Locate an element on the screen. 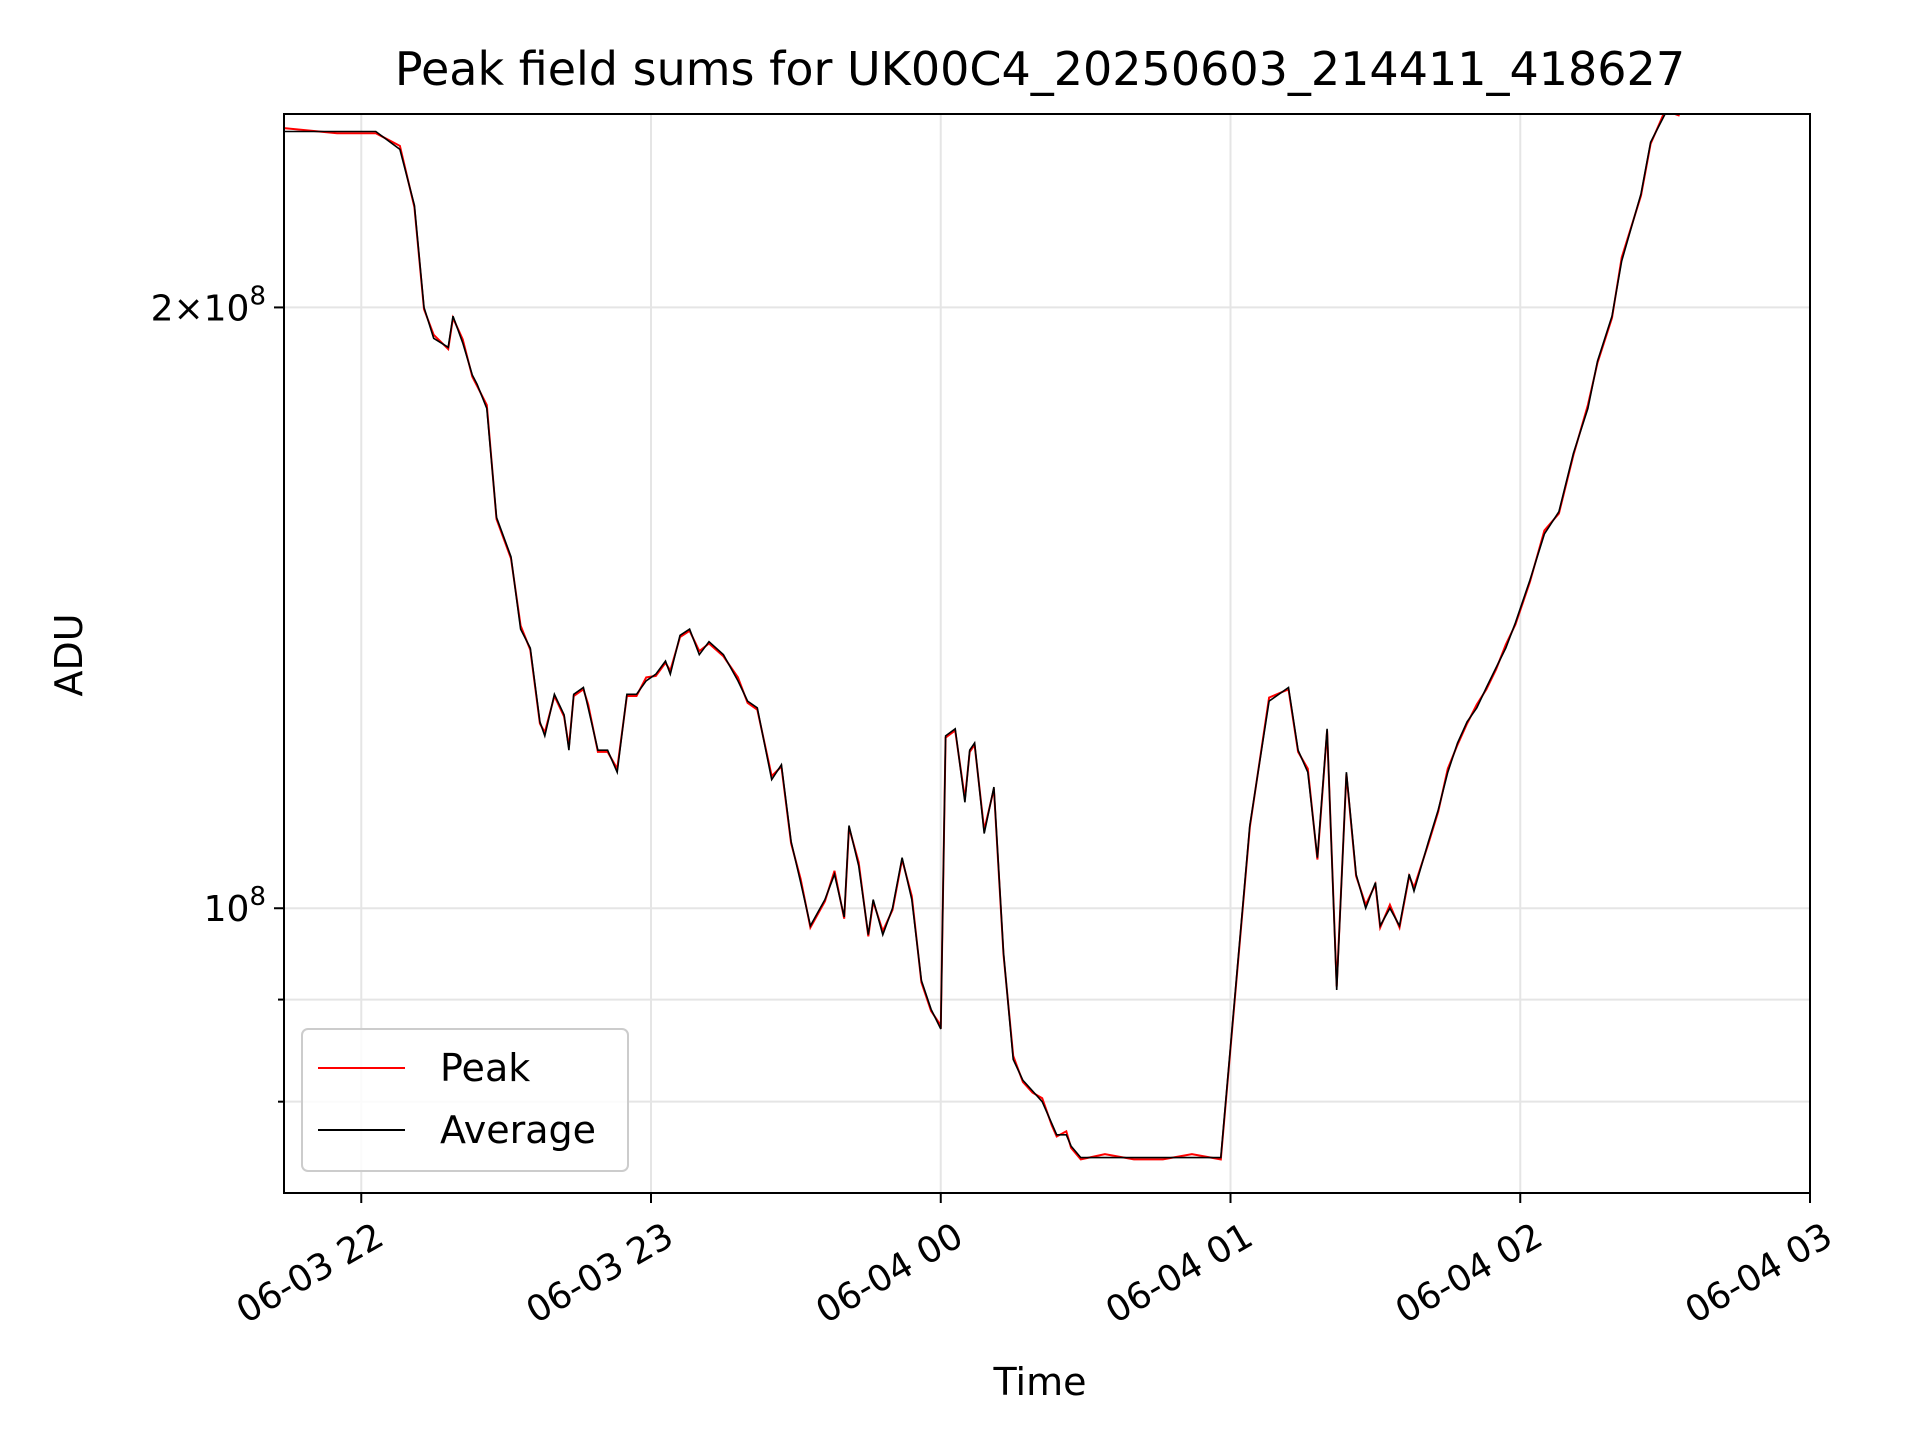  legend-average-label: Average is located at coordinates (518, 1130).